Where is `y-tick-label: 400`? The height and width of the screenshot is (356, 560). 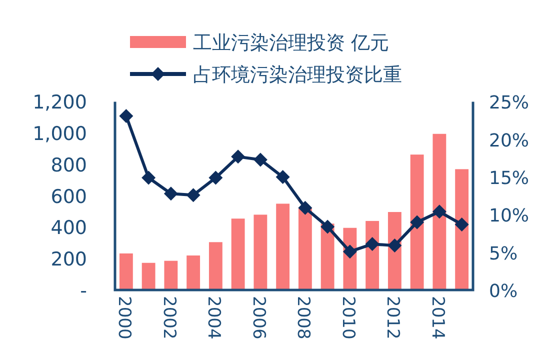 y-tick-label: 400 is located at coordinates (68, 228).